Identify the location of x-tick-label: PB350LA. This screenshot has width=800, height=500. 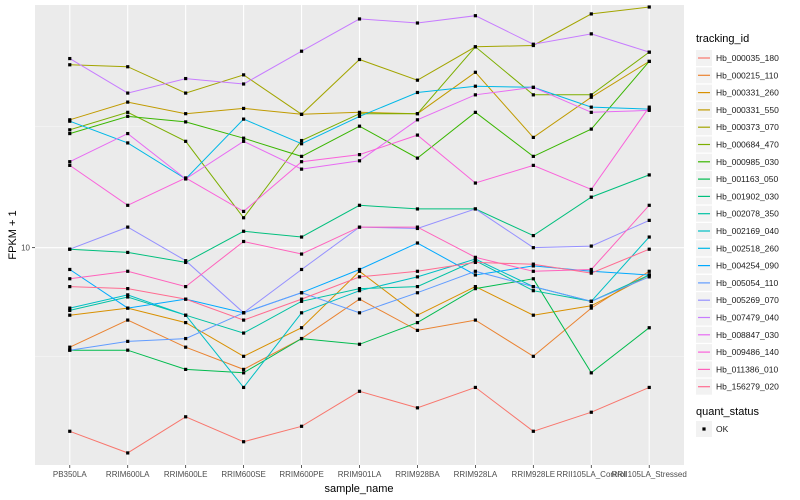
(70, 474).